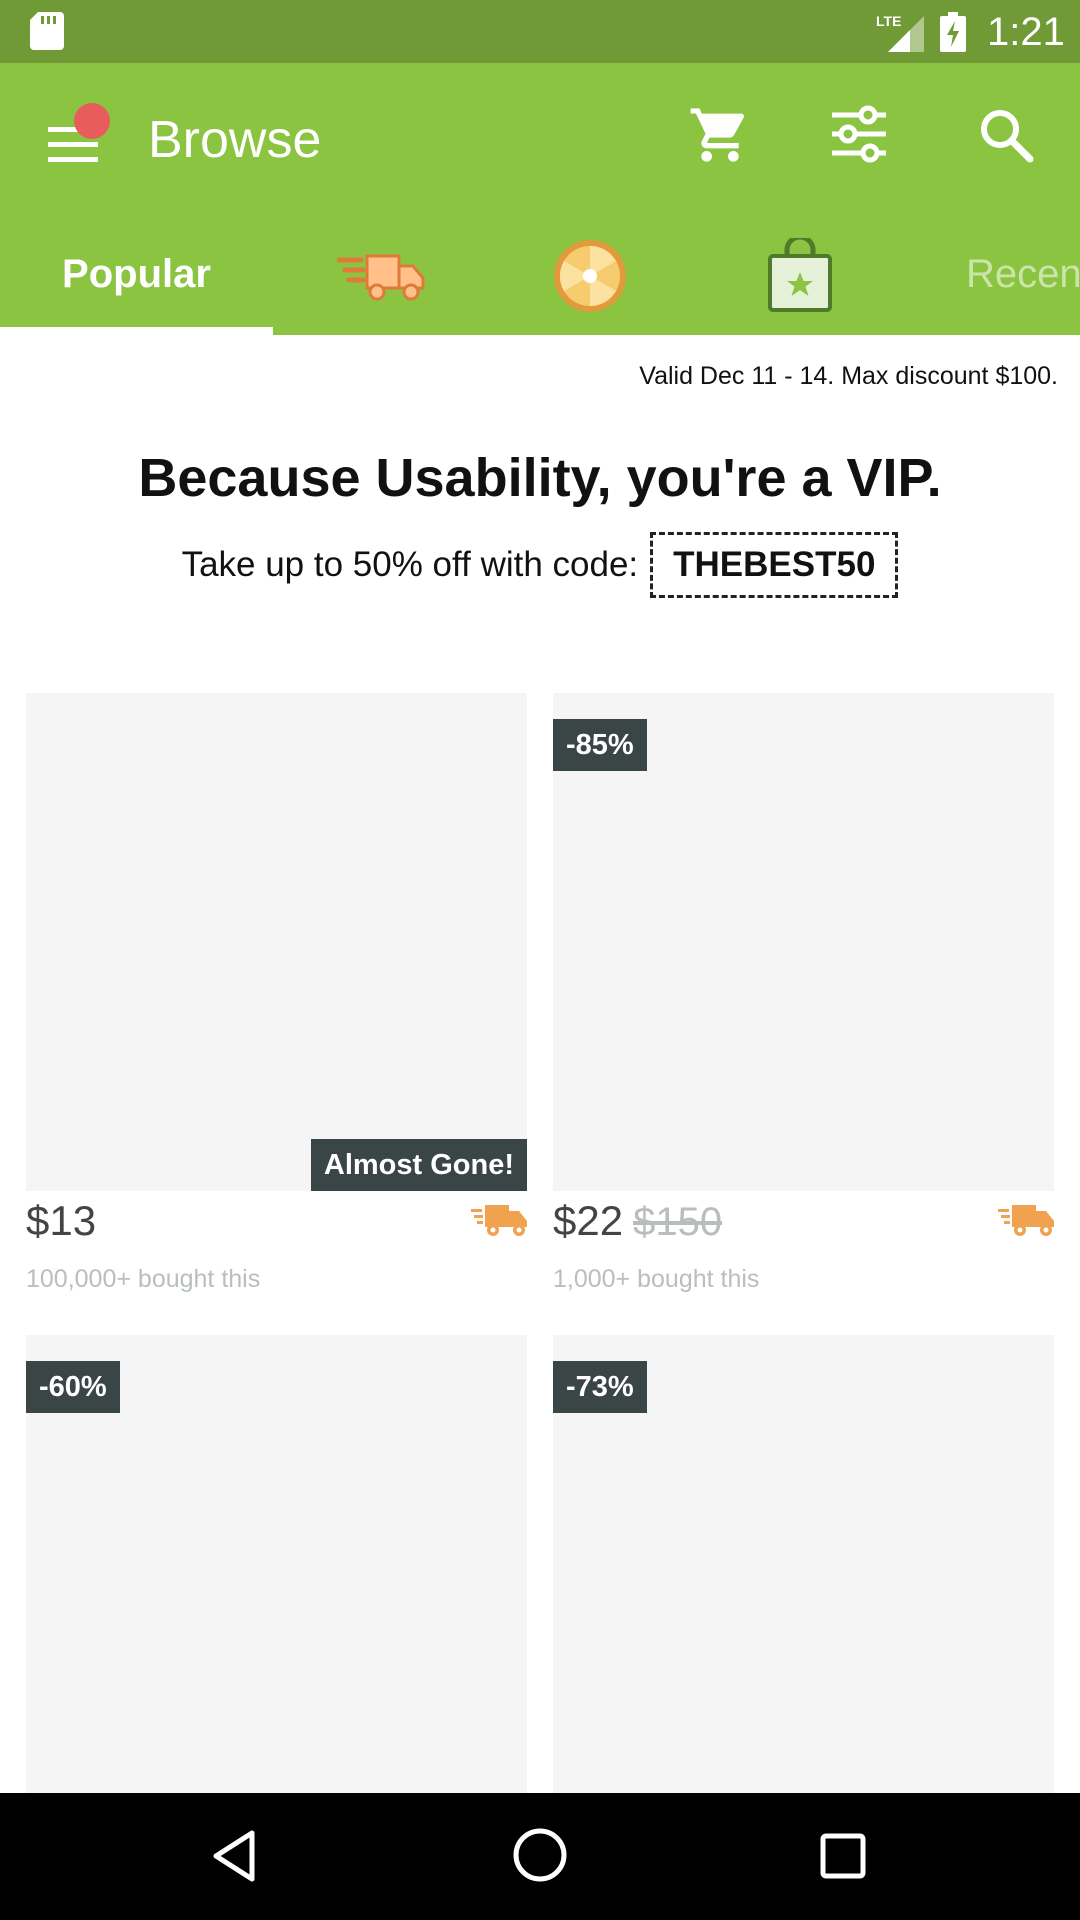  Describe the element at coordinates (47, 31) in the screenshot. I see `sd-card-icon` at that location.